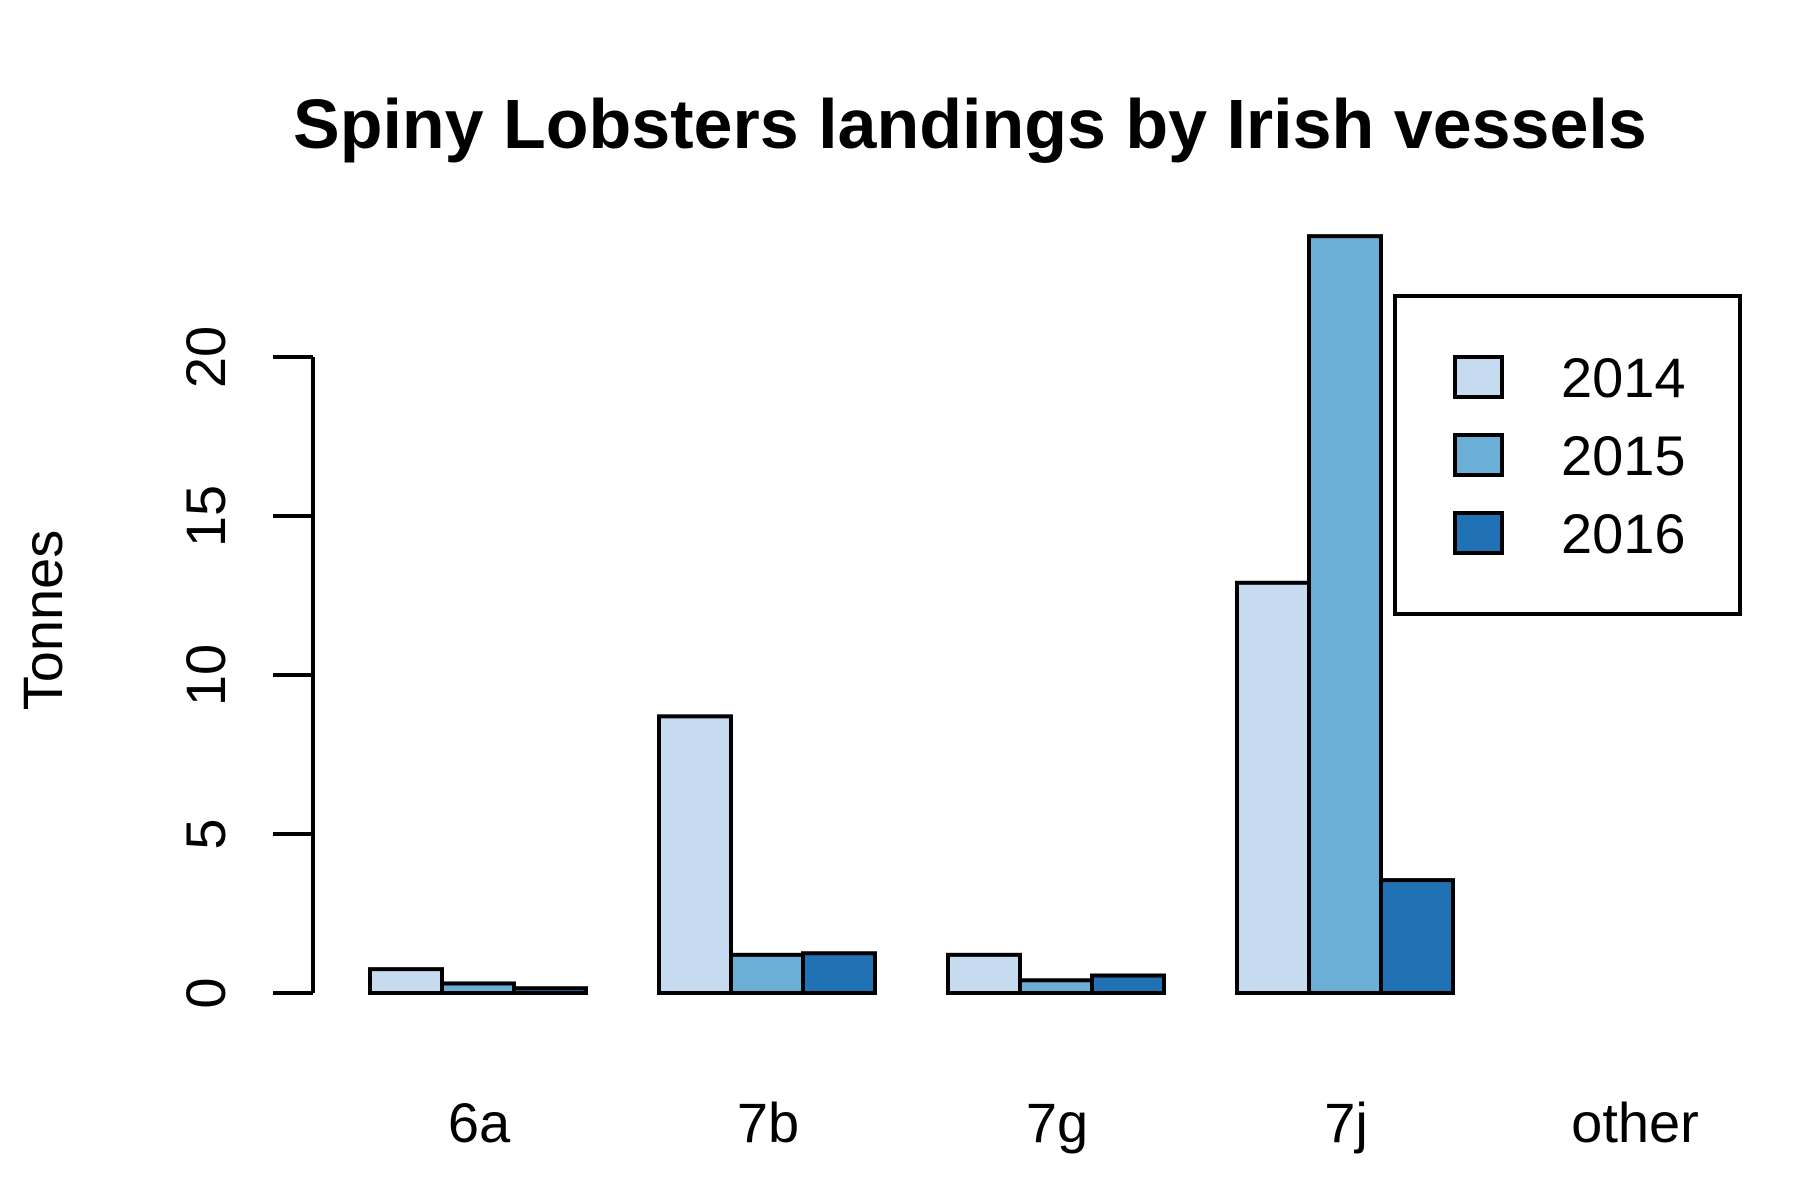 Image resolution: width=1800 pixels, height=1200 pixels. I want to click on bar-7g-2015, so click(1056, 987).